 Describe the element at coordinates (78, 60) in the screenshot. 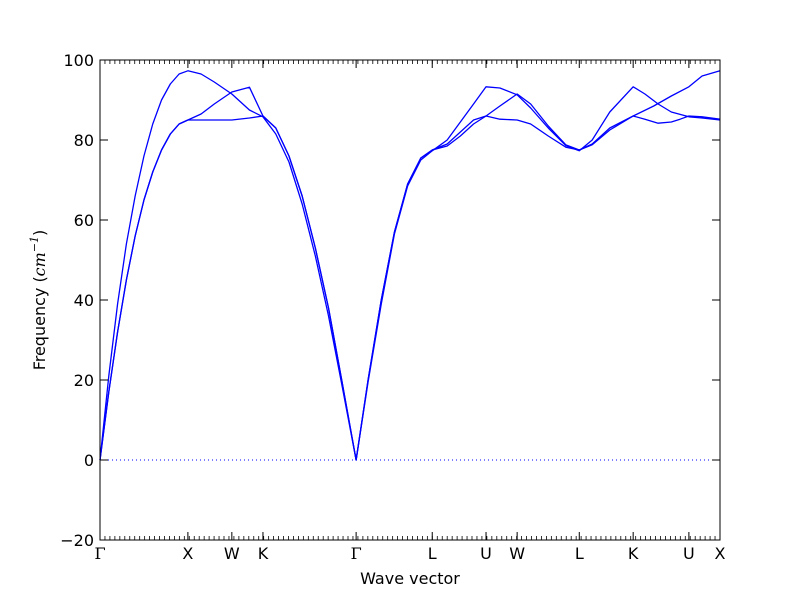

I see `y-tick-label: 100` at that location.